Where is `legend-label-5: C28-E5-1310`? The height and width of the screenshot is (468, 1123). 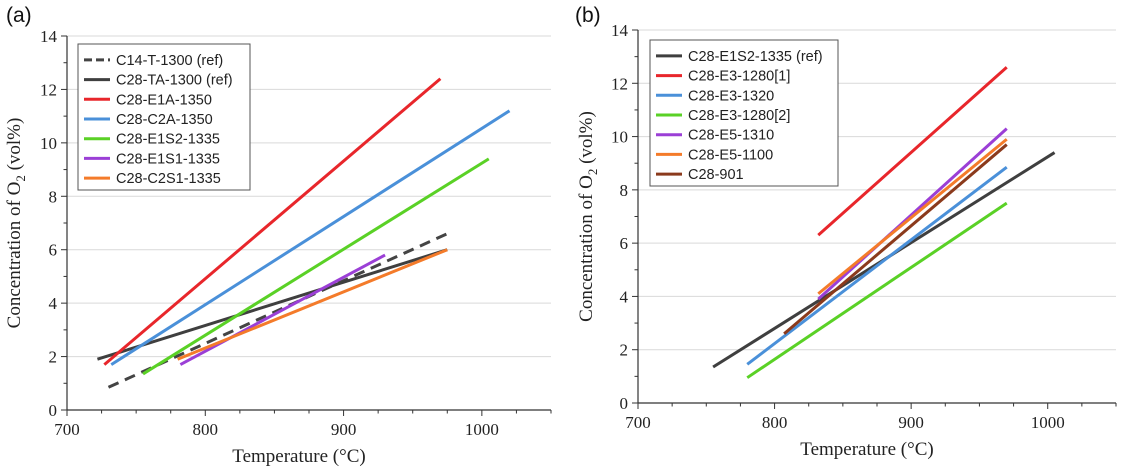 legend-label-5: C28-E5-1310 is located at coordinates (731, 136).